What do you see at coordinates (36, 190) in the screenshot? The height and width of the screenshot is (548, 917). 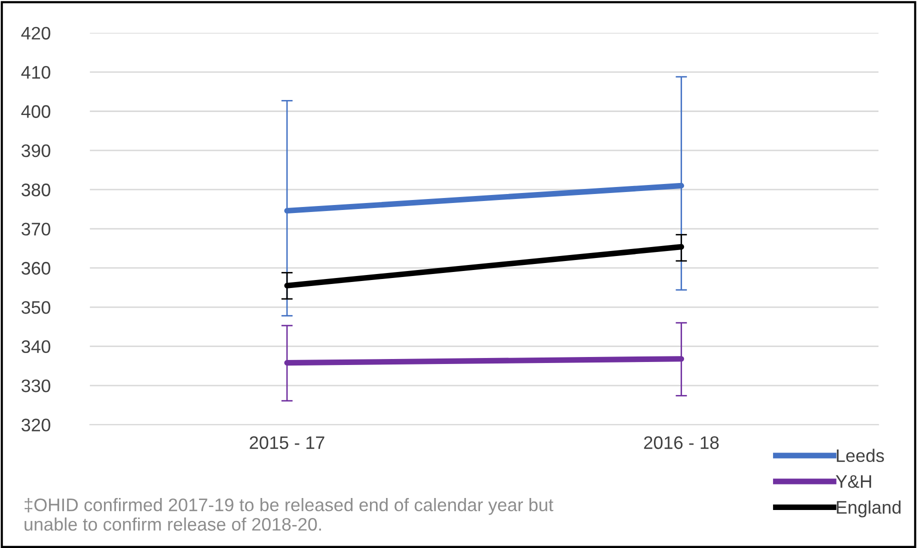 I see `y-tick-label: 380` at bounding box center [36, 190].